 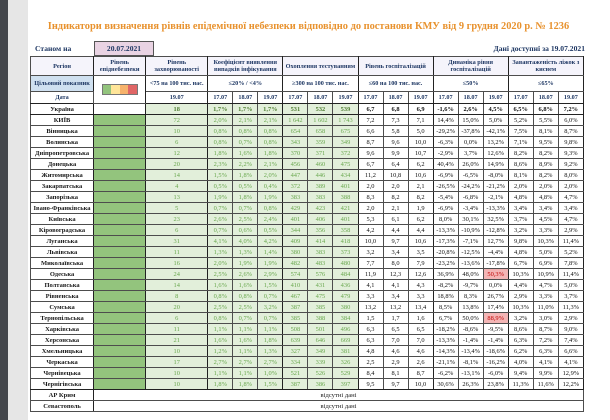 I want to click on region-name-cell: Кіровоградська, so click(x=62, y=230).